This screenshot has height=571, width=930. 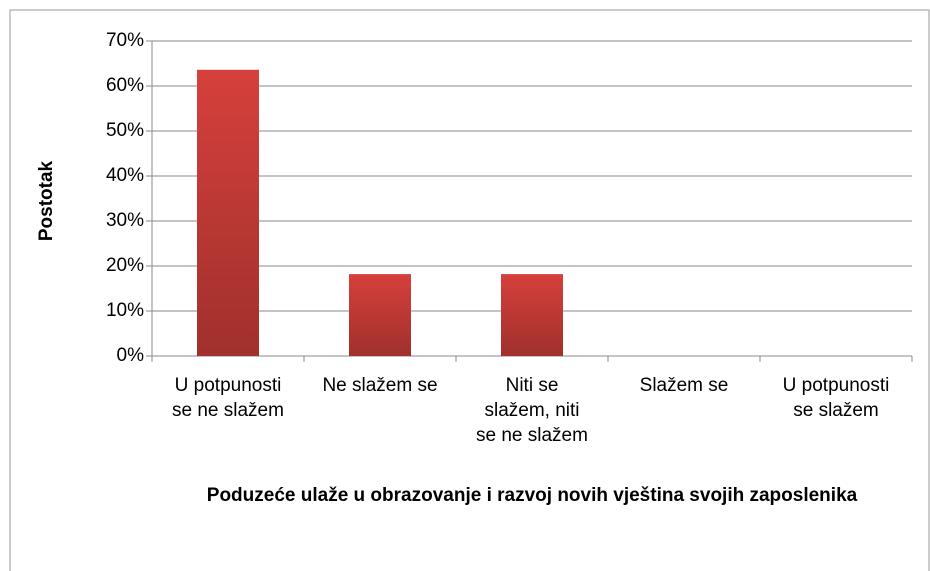 I want to click on x-tick-label: Slažem se, so click(x=684, y=385).